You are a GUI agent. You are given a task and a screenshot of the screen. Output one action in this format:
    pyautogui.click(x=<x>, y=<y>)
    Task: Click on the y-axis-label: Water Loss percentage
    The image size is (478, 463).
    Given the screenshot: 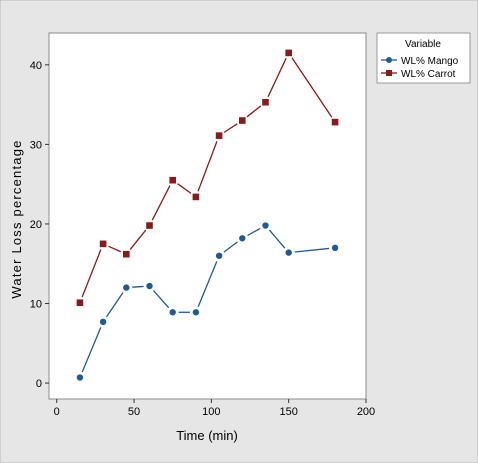 What is the action you would take?
    pyautogui.click(x=16, y=218)
    